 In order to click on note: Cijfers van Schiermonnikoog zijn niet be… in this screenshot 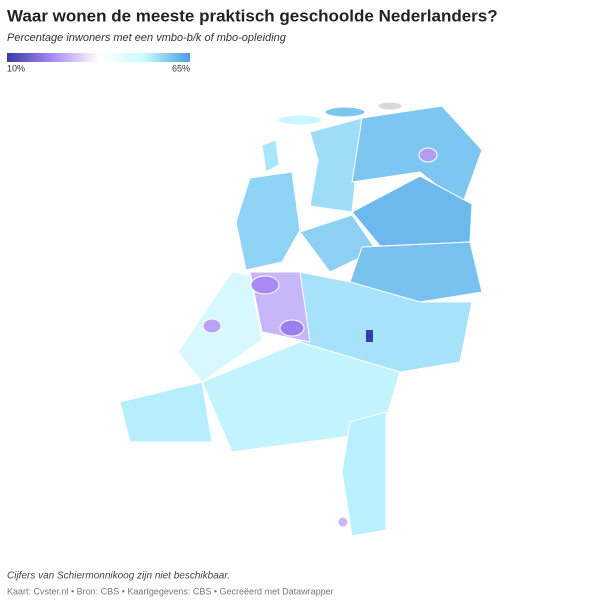, I will do `click(118, 576)`.